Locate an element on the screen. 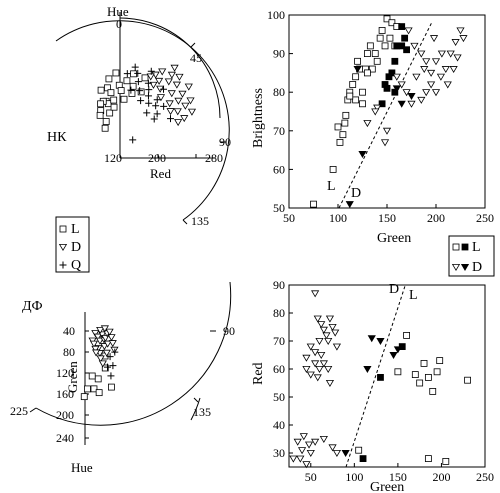 The width and height of the screenshot is (500, 493). legend-right-marker-D-filled is located at coordinates (465, 267).